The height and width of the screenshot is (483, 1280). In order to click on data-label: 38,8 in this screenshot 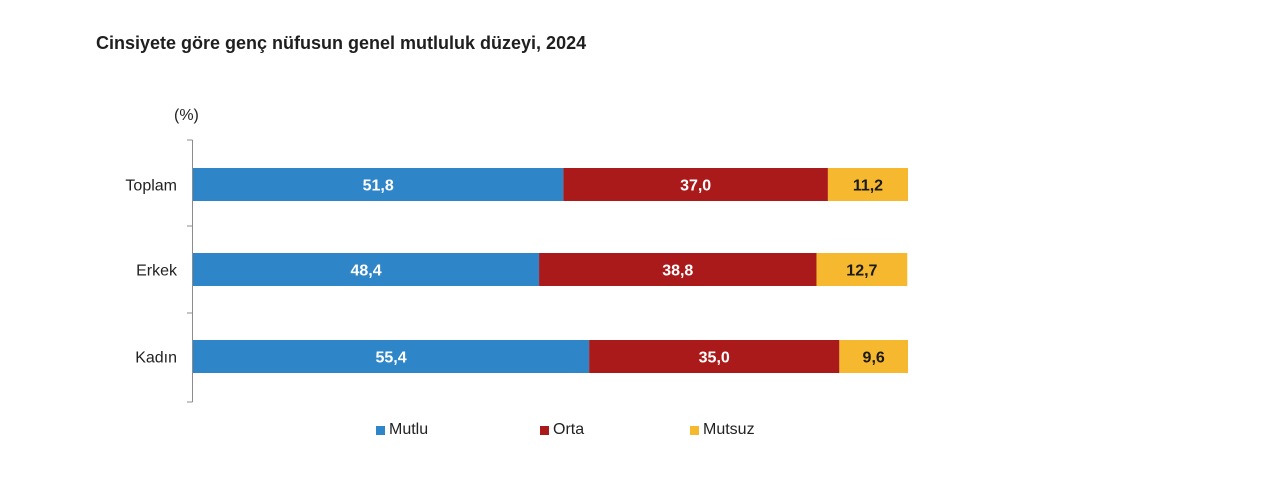, I will do `click(677, 271)`.